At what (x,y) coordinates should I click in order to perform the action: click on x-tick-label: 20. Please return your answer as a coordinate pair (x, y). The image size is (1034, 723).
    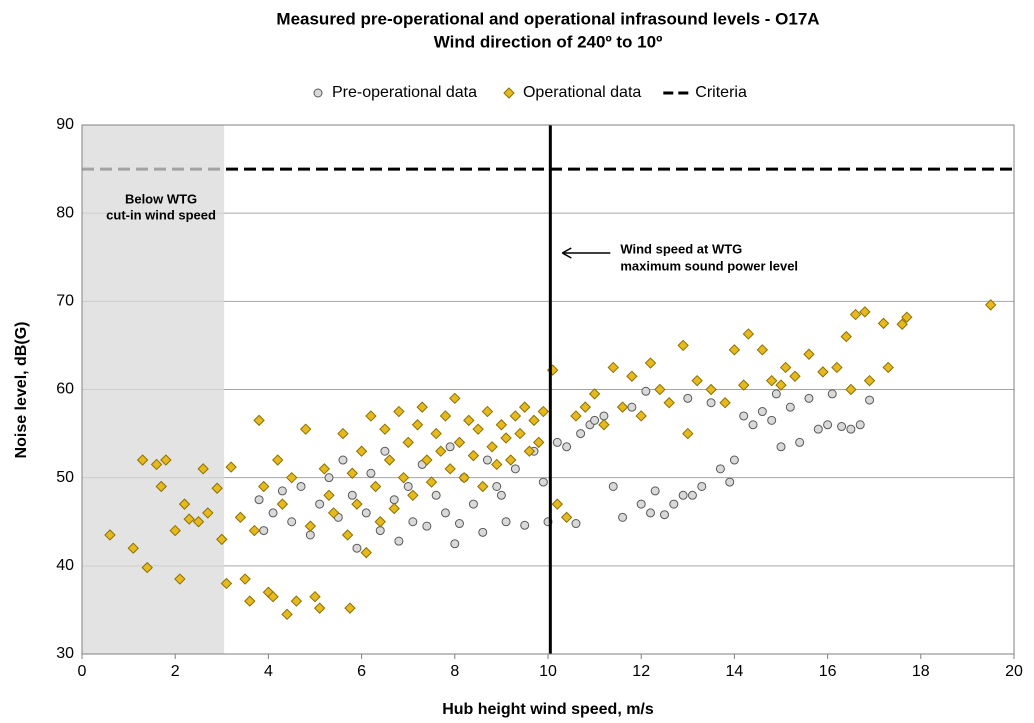
    Looking at the image, I should click on (1014, 671).